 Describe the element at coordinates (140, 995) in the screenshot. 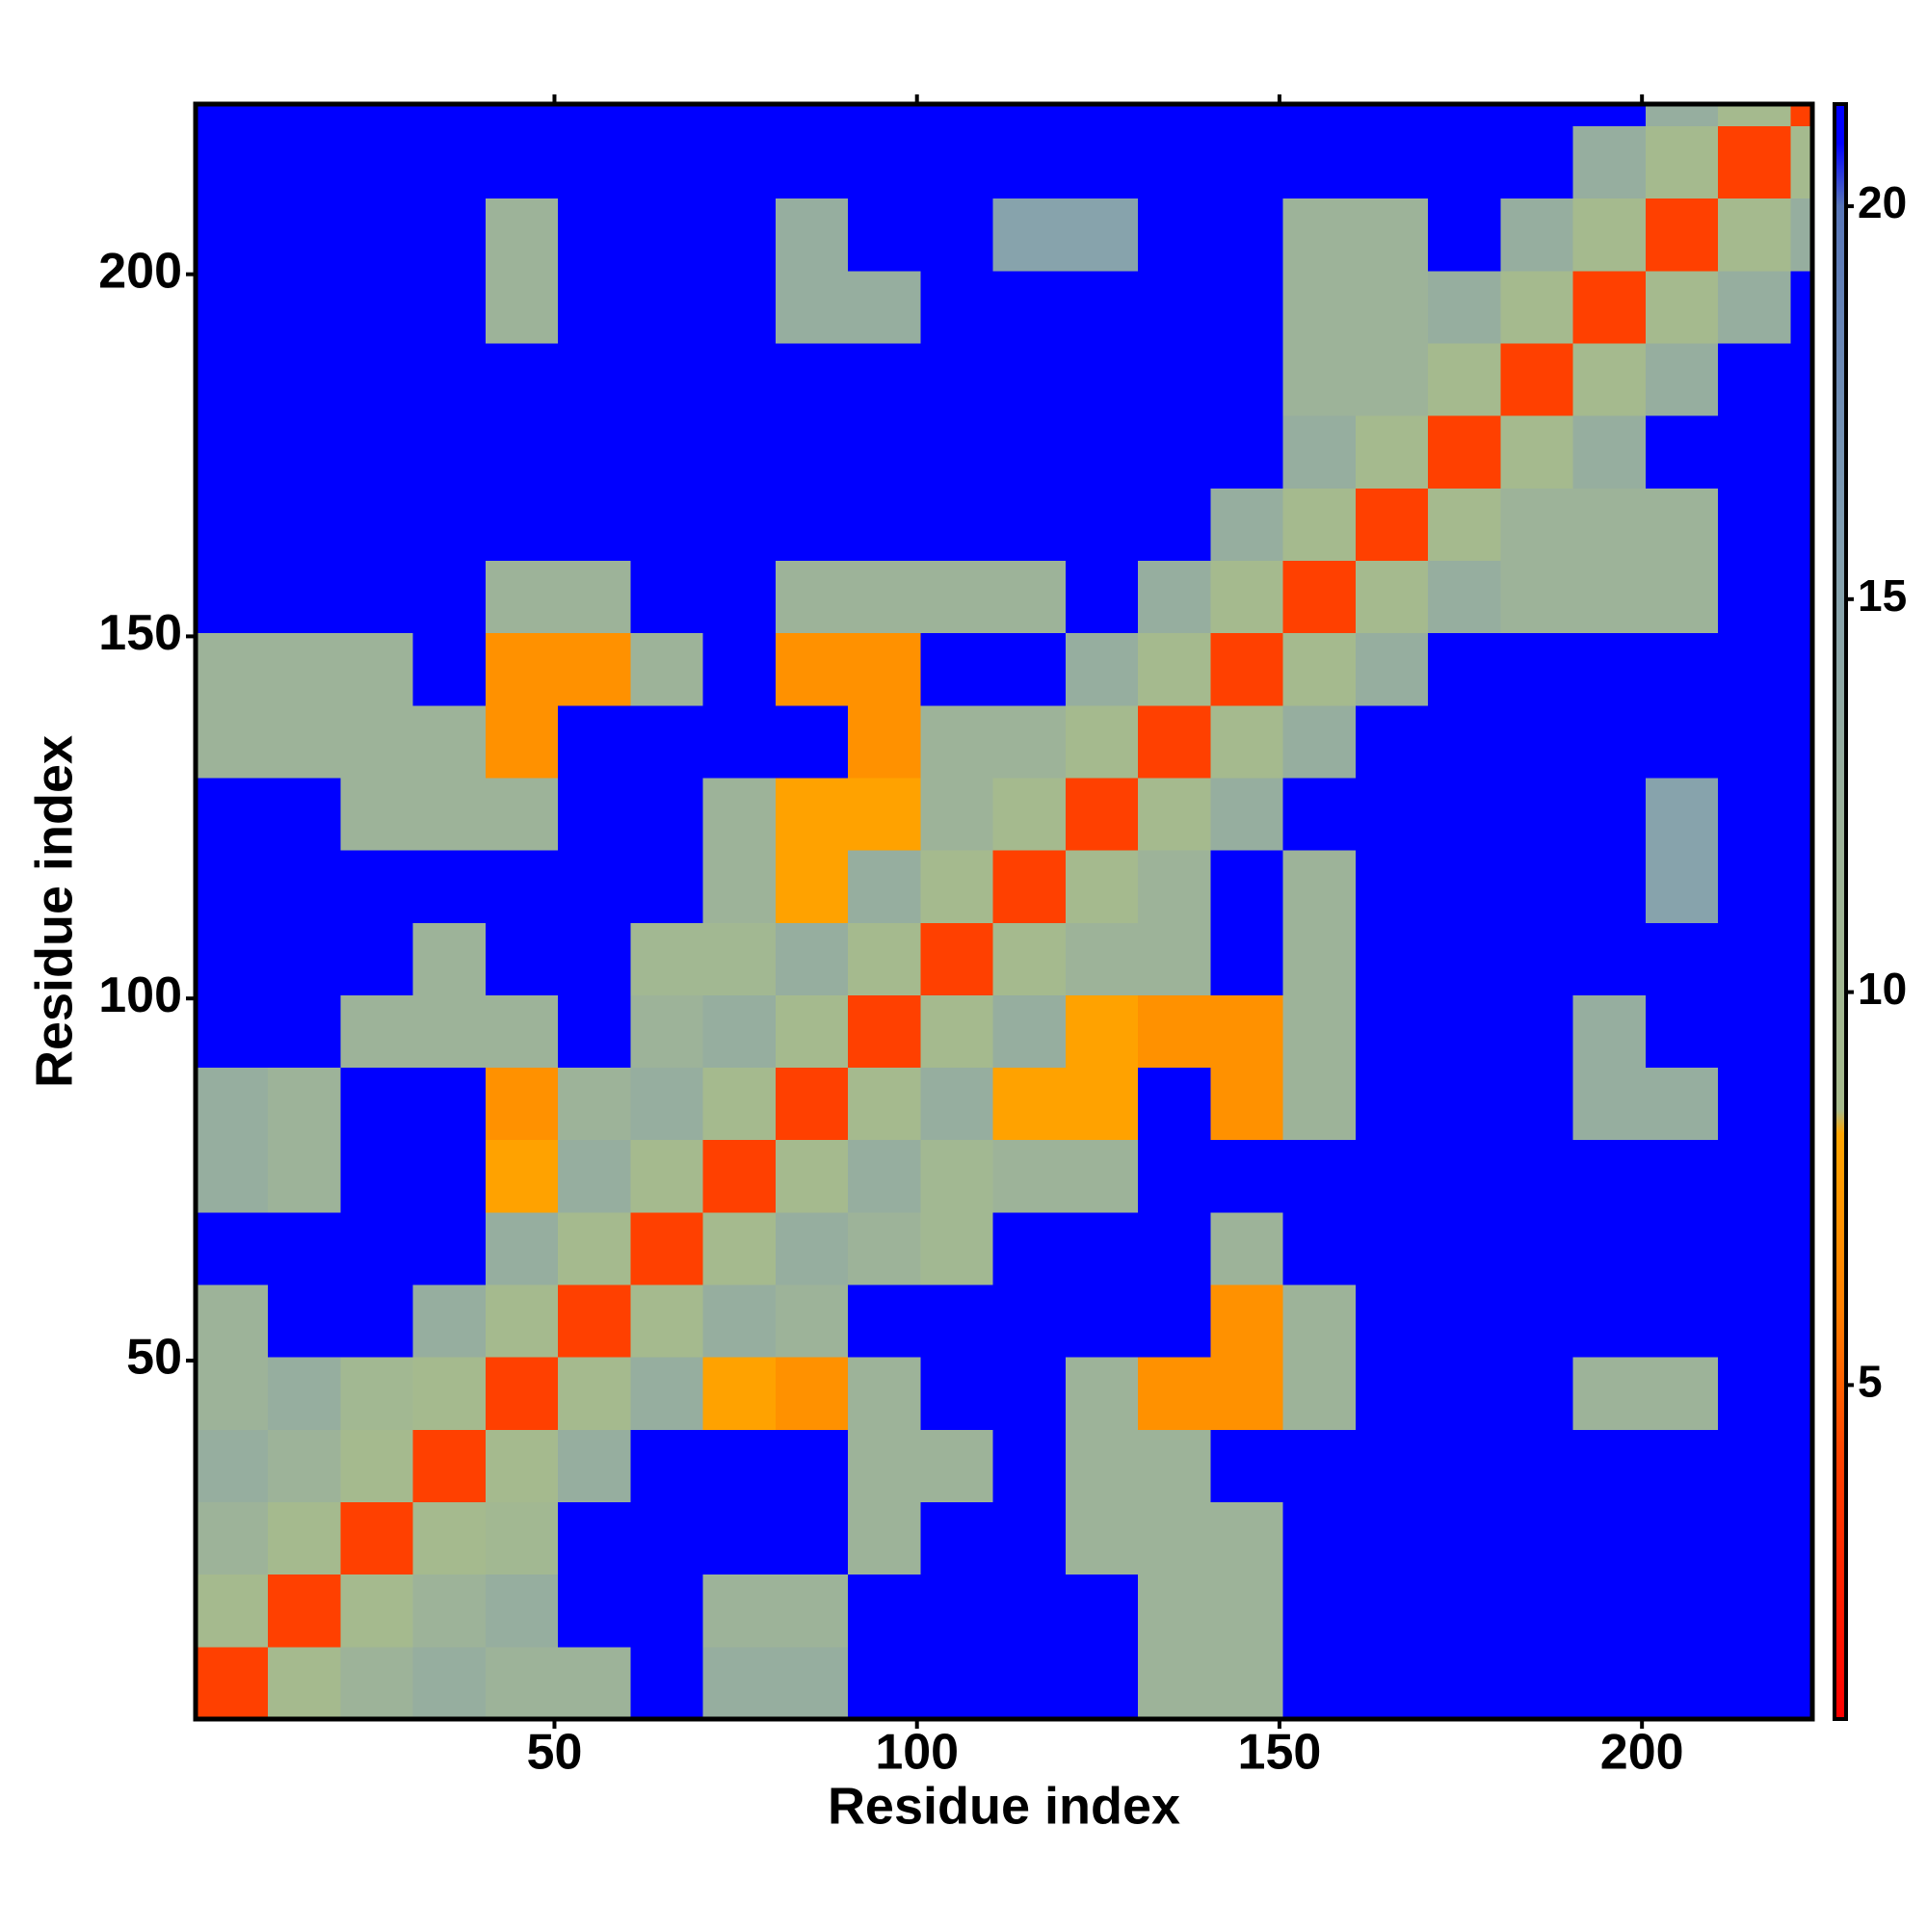

I see `y-tick-label: 100` at that location.